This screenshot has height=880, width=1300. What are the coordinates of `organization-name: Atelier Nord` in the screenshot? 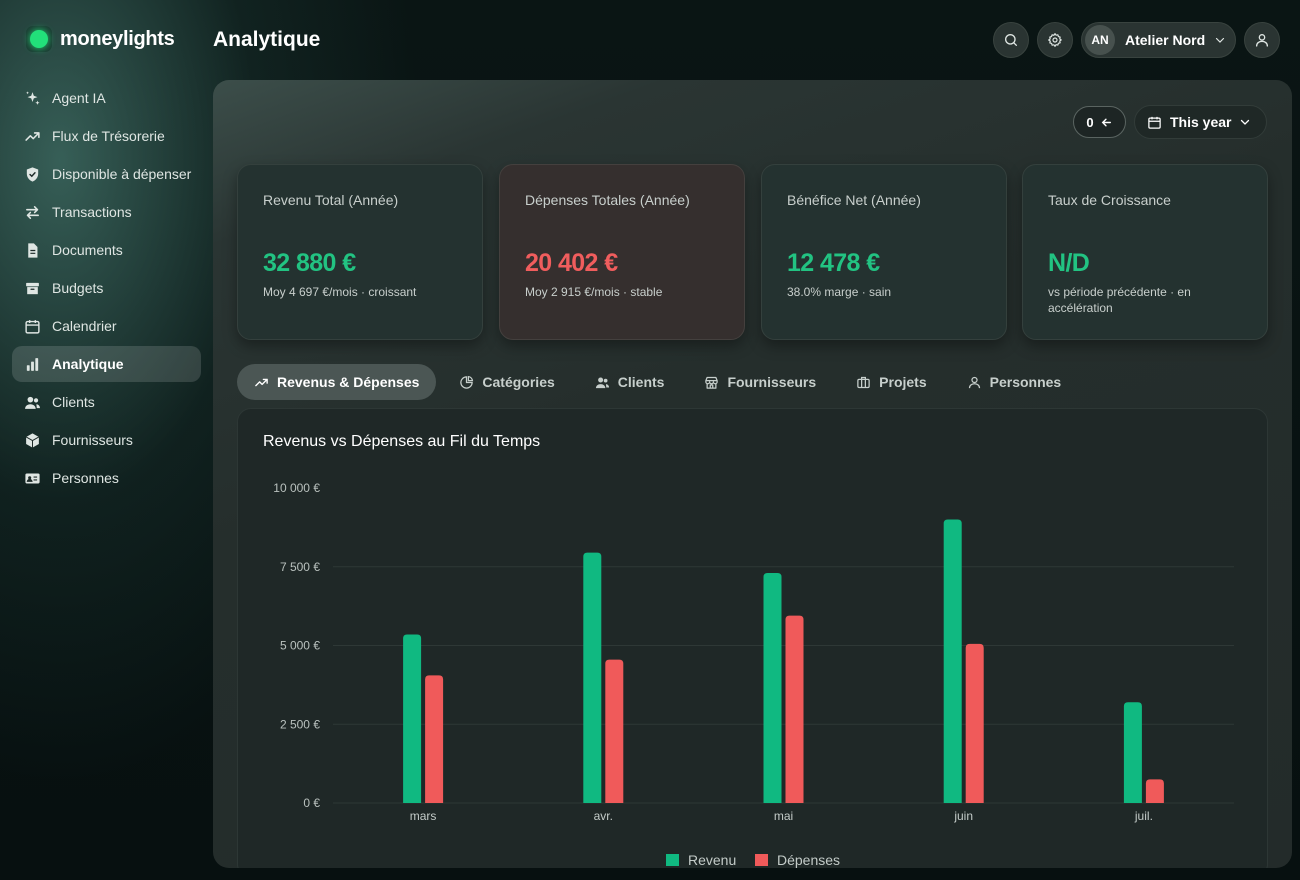 It's located at (1165, 40).